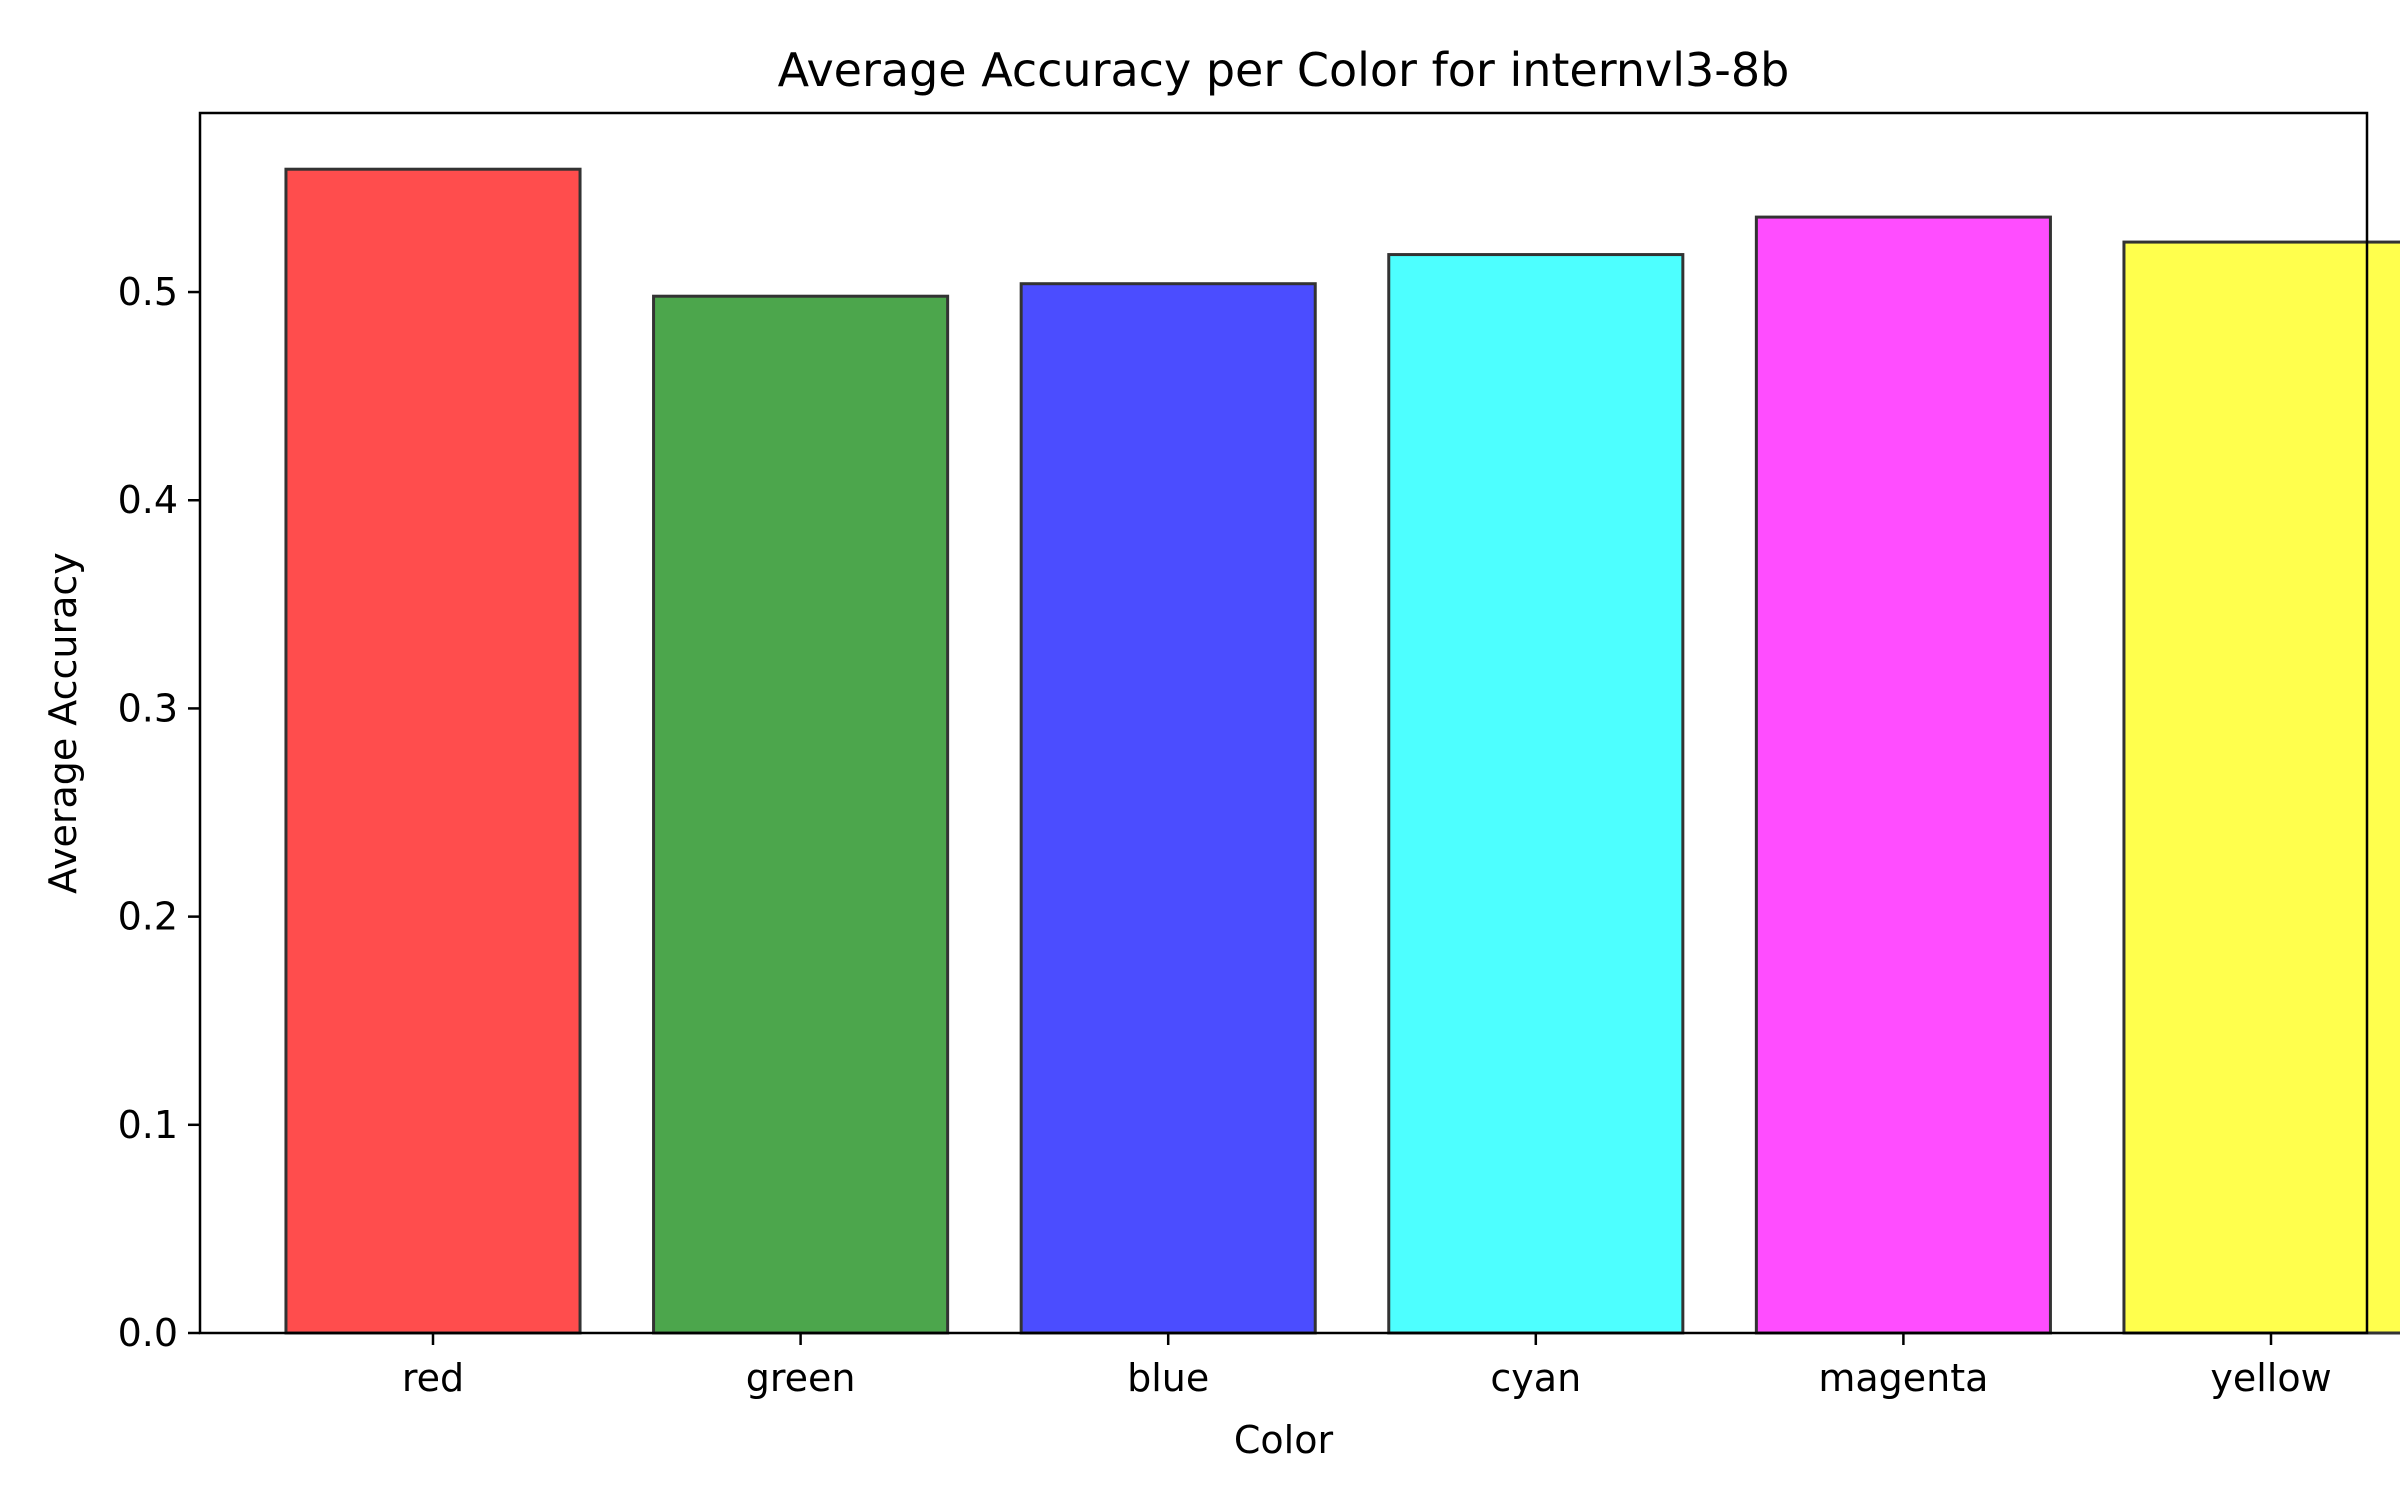 This screenshot has width=2400, height=1500. Describe the element at coordinates (1903, 1378) in the screenshot. I see `x-tick-label-magenta: magenta` at that location.